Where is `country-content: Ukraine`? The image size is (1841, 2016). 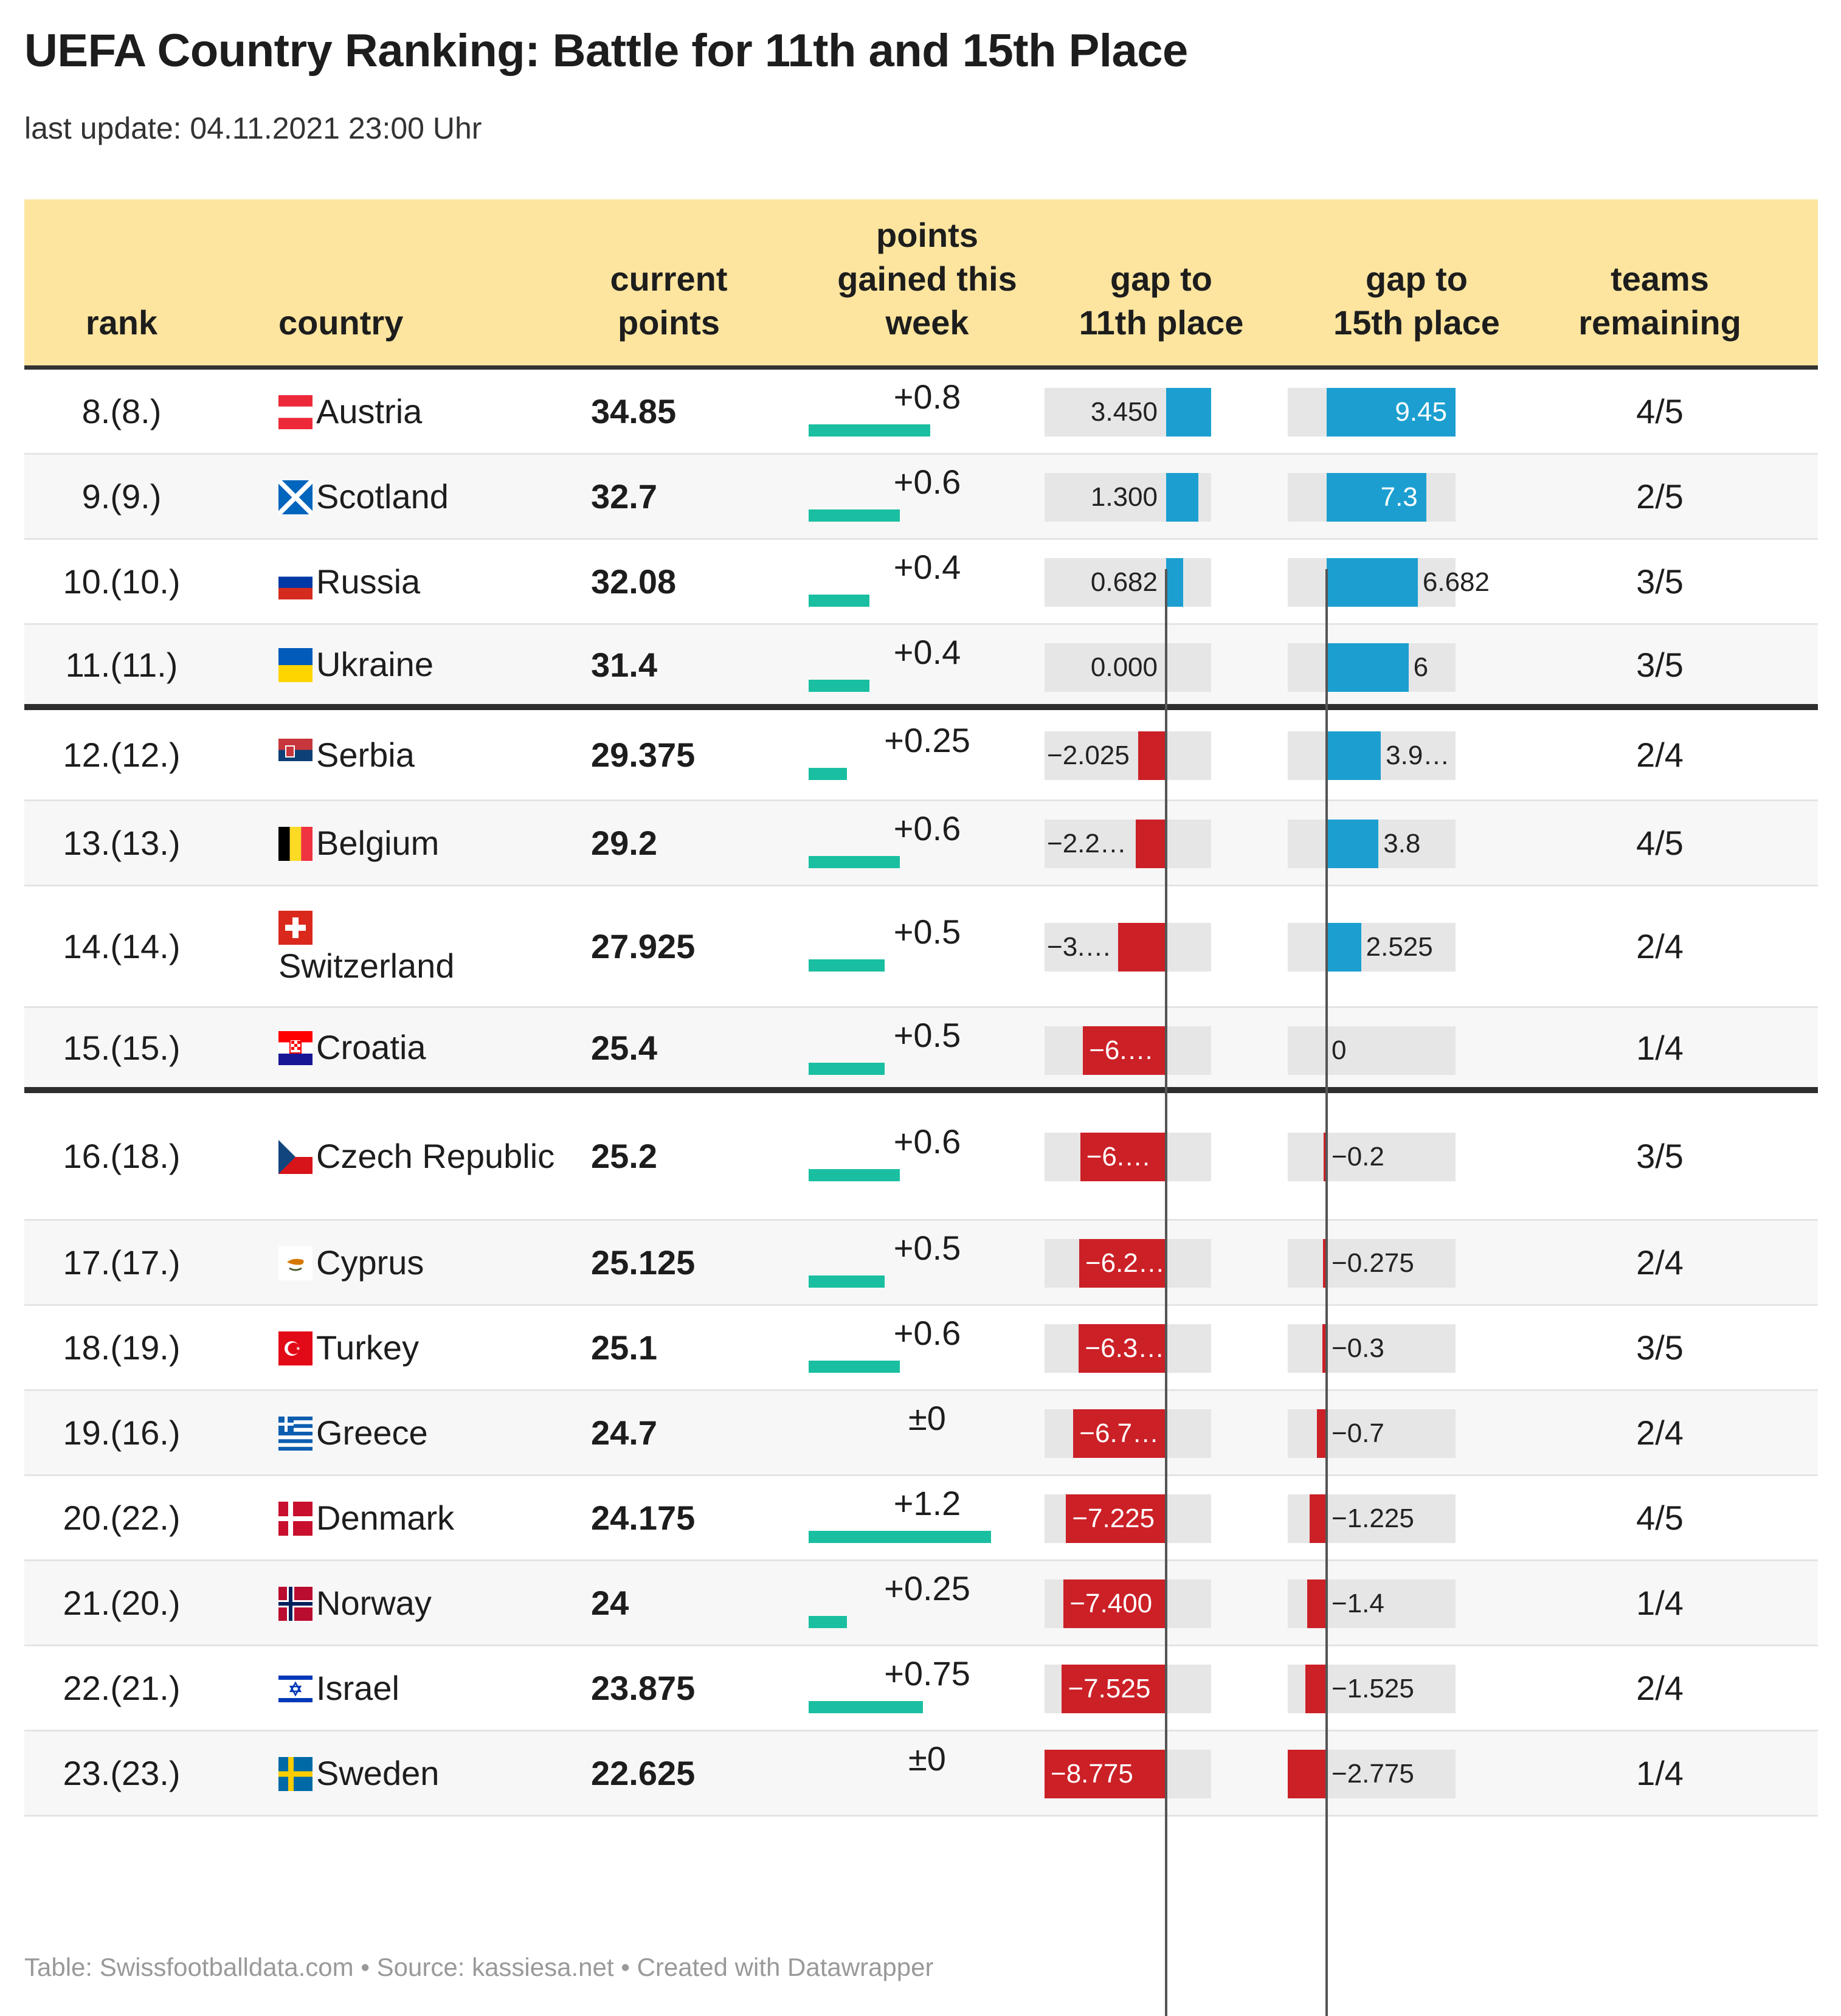
country-content: Ukraine is located at coordinates (355, 664).